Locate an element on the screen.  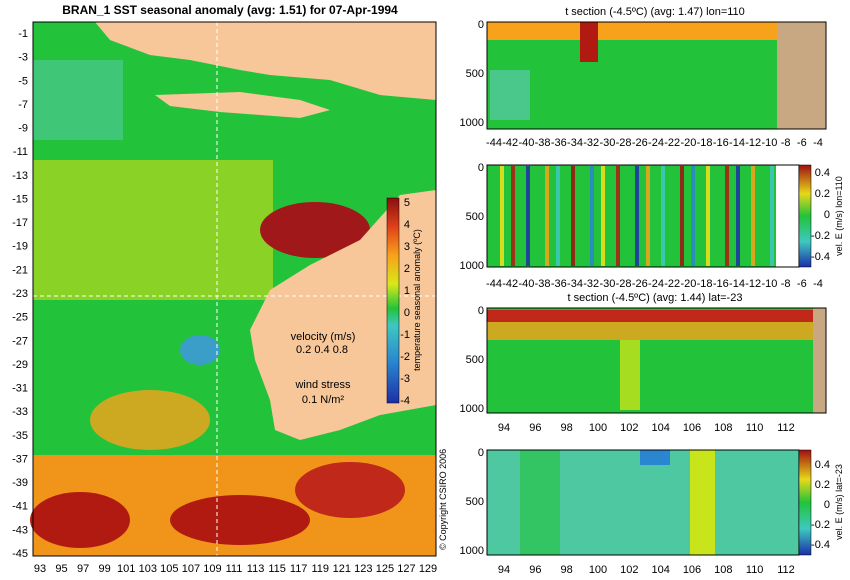
panel-t-lon-xtick: -18 is located at coordinates (705, 143).